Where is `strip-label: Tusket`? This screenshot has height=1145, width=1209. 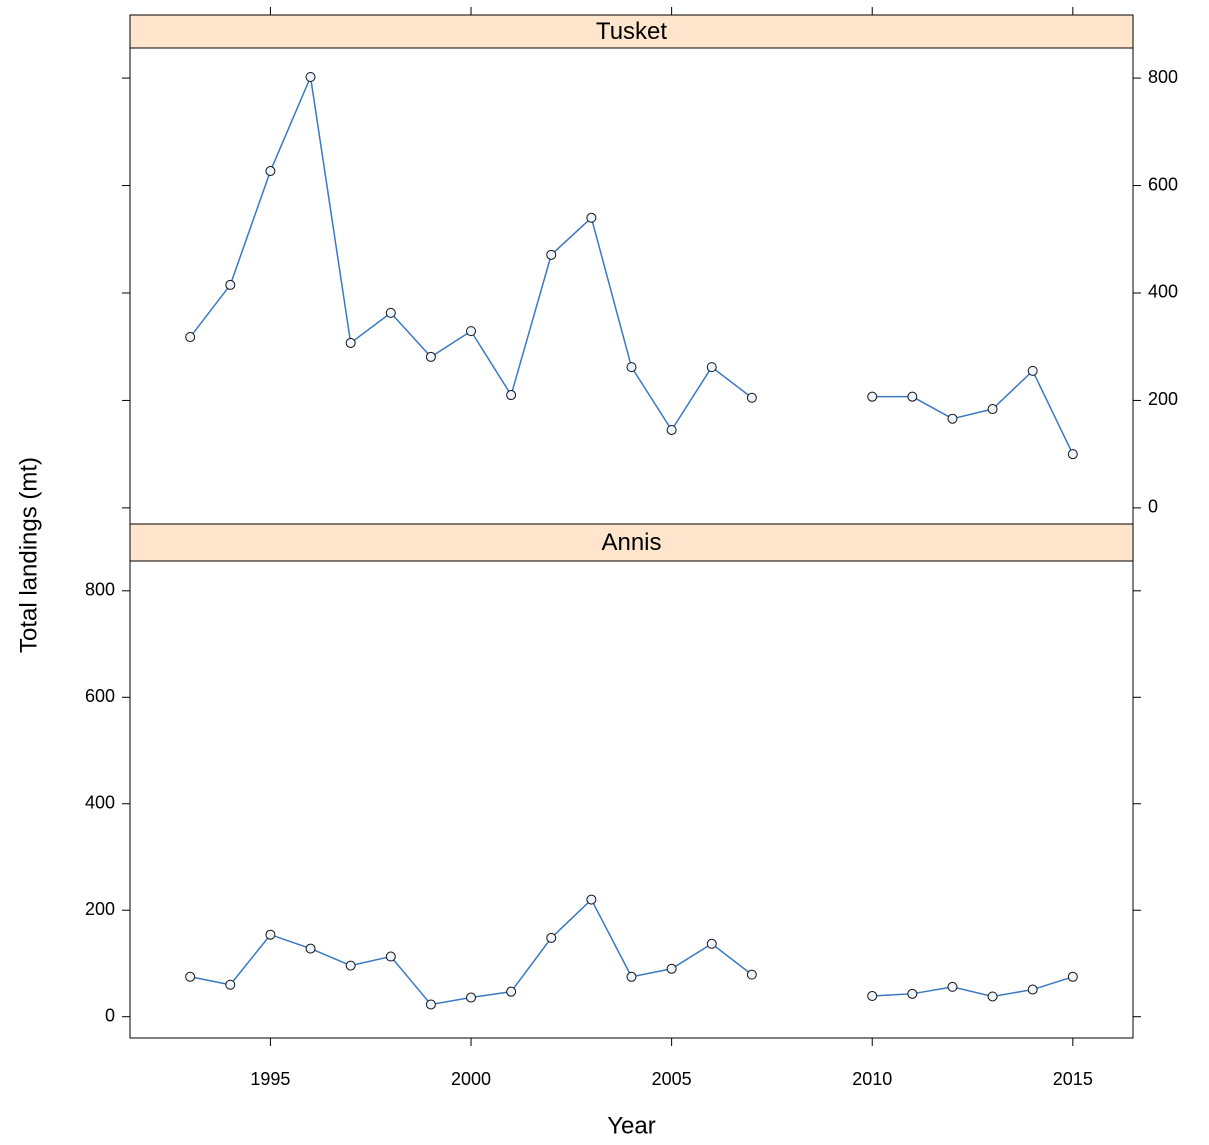
strip-label: Tusket is located at coordinates (631, 31).